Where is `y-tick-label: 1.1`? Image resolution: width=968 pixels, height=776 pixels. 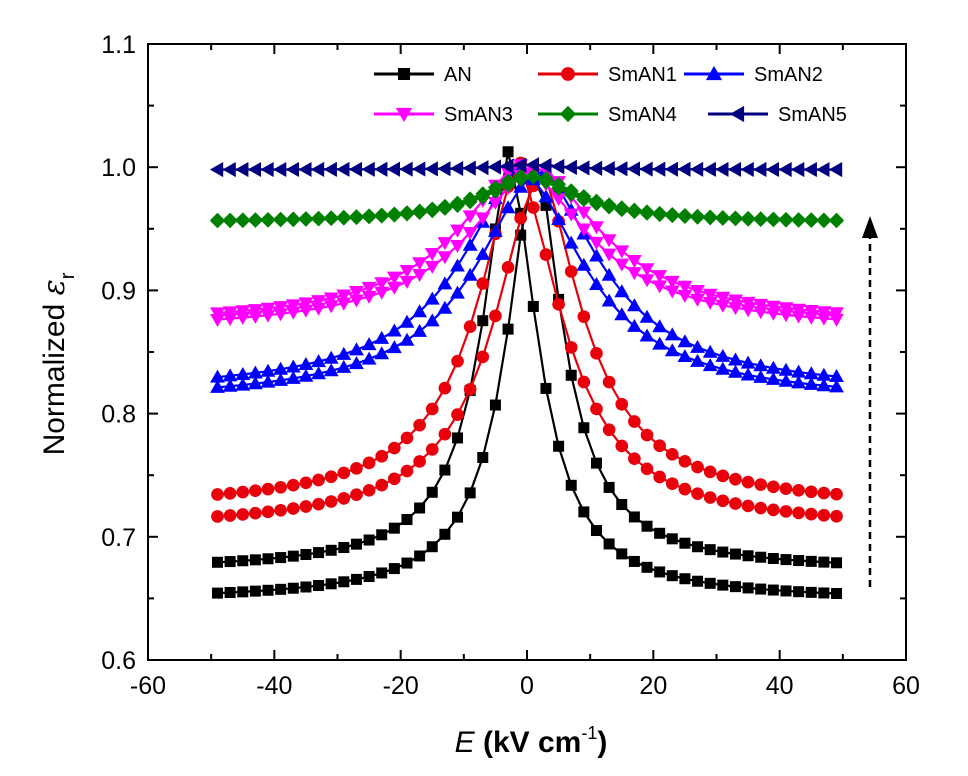 y-tick-label: 1.1 is located at coordinates (118, 45).